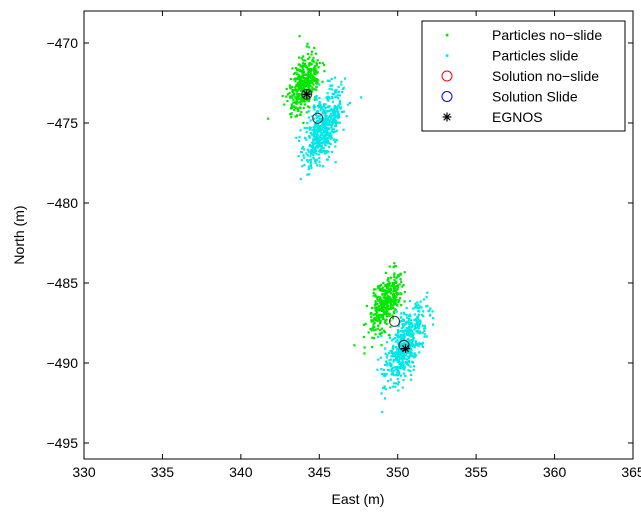  Describe the element at coordinates (84, 472) in the screenshot. I see `x-tick-label: 330` at that location.